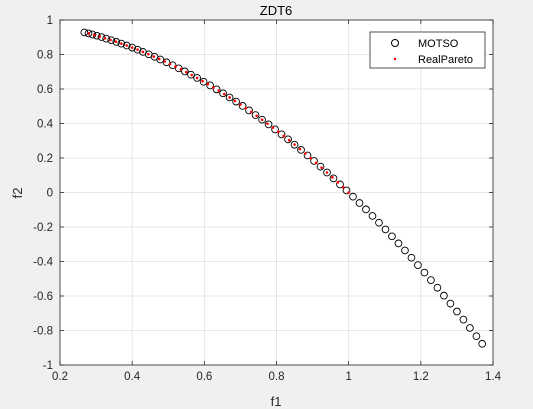 The width and height of the screenshot is (533, 409). What do you see at coordinates (43, 263) in the screenshot?
I see `y-tick-label: -0.4` at bounding box center [43, 263].